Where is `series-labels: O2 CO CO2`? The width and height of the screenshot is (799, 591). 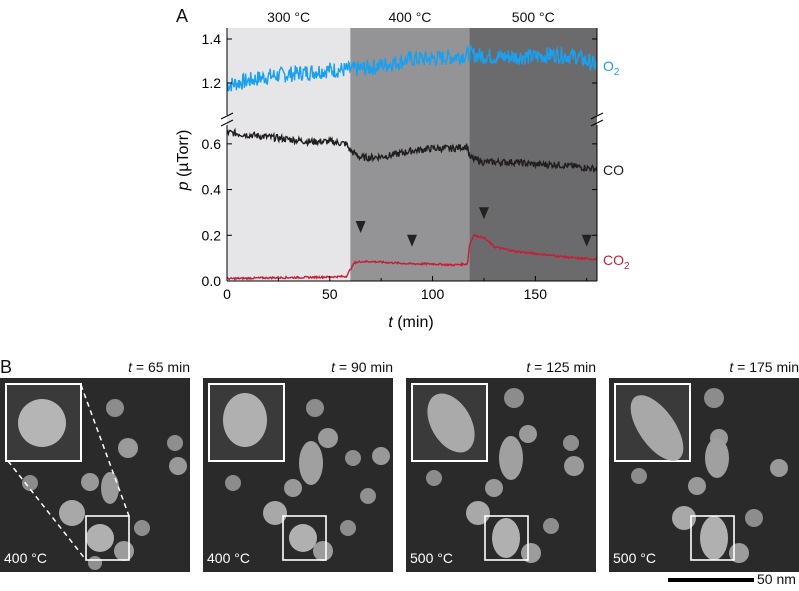
series-labels: O2 CO CO2 is located at coordinates (616, 165).